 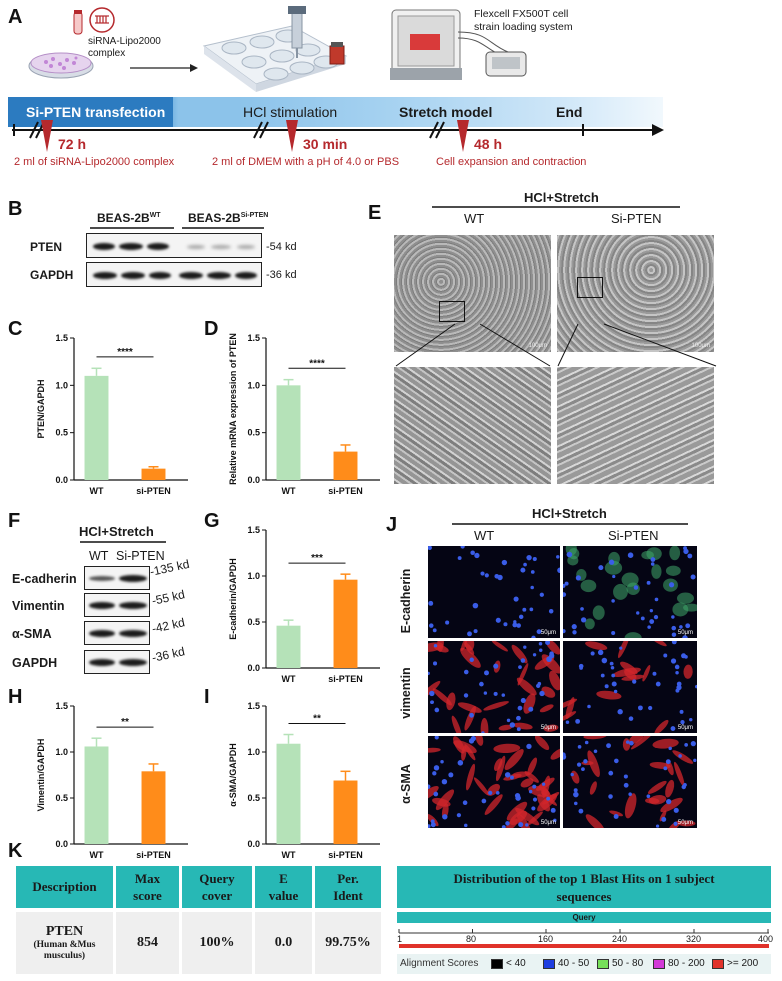 I want to click on panel-letter-j: J, so click(x=392, y=525).